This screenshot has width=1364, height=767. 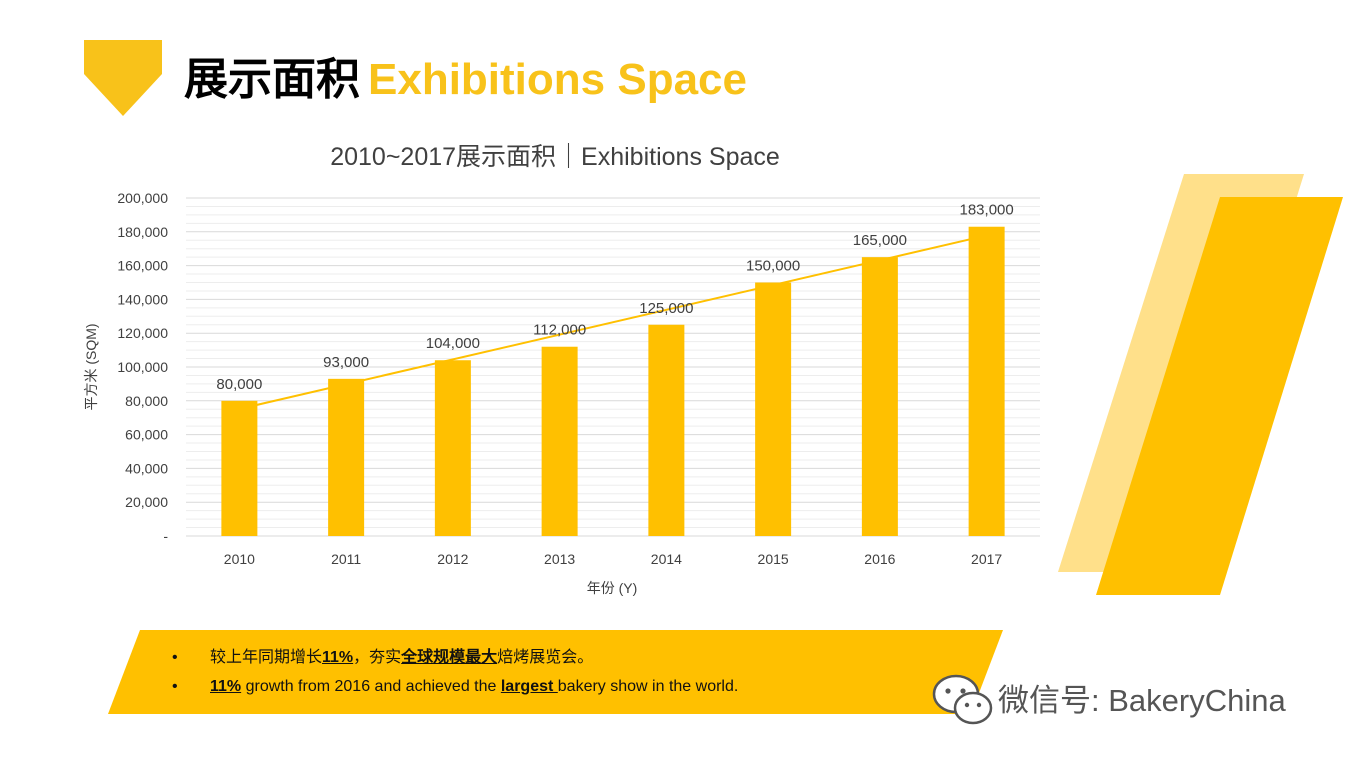 I want to click on y-tick-label: 80,000, so click(x=146, y=401).